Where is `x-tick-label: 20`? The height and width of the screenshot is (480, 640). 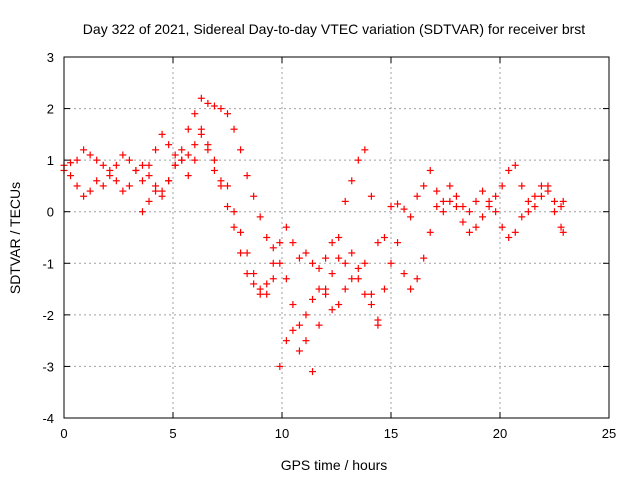
x-tick-label: 20 is located at coordinates (500, 433).